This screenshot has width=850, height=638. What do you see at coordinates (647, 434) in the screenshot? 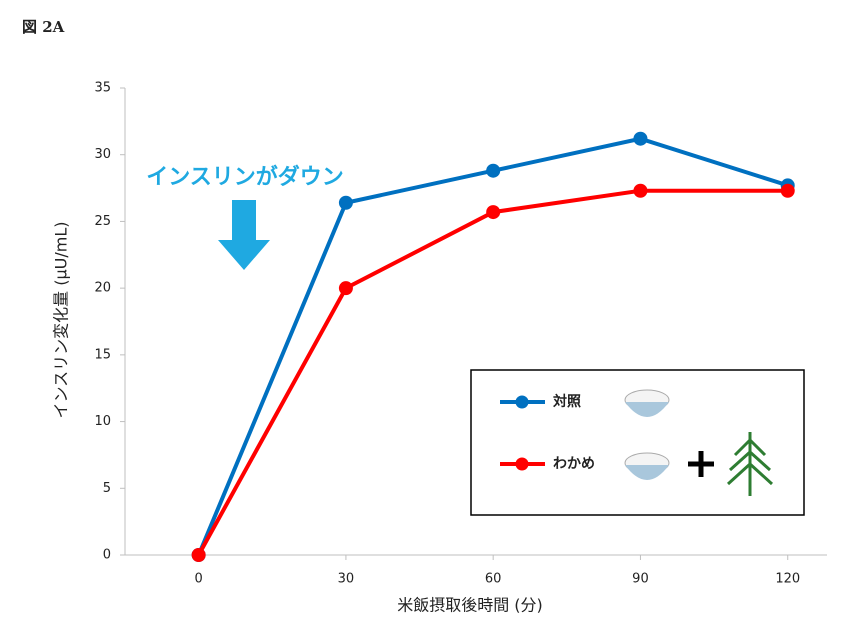
I see `rice-bowl-icon` at bounding box center [647, 434].